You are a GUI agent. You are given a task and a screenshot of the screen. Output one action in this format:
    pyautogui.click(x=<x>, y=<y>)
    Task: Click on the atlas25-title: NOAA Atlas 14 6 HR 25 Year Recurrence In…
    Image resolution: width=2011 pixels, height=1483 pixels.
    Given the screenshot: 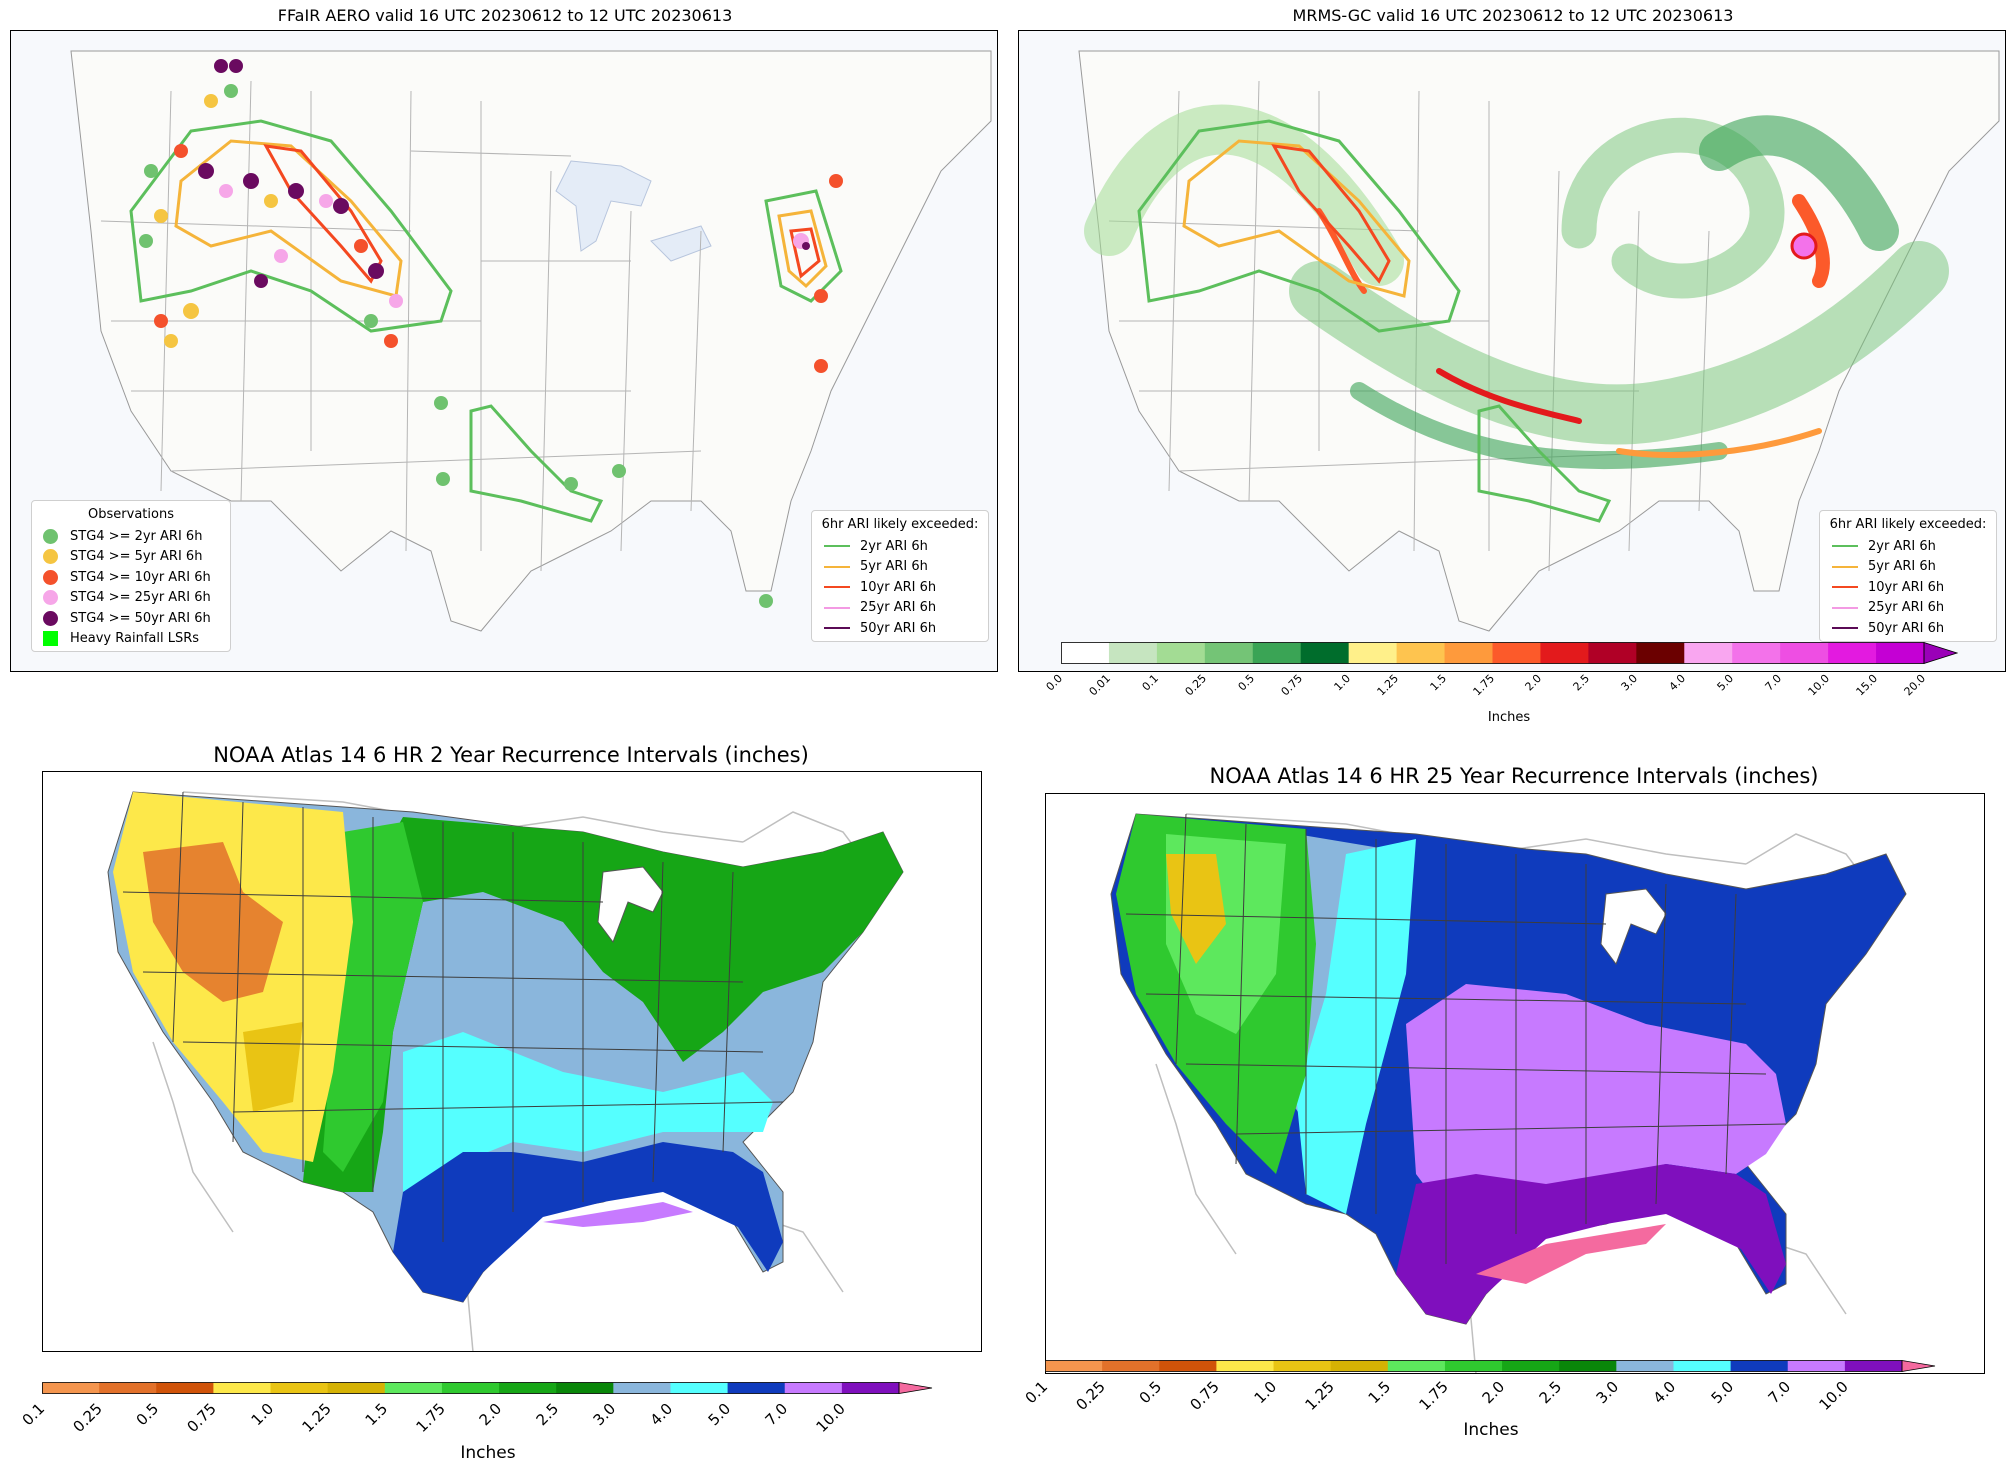 What is the action you would take?
    pyautogui.click(x=1514, y=776)
    